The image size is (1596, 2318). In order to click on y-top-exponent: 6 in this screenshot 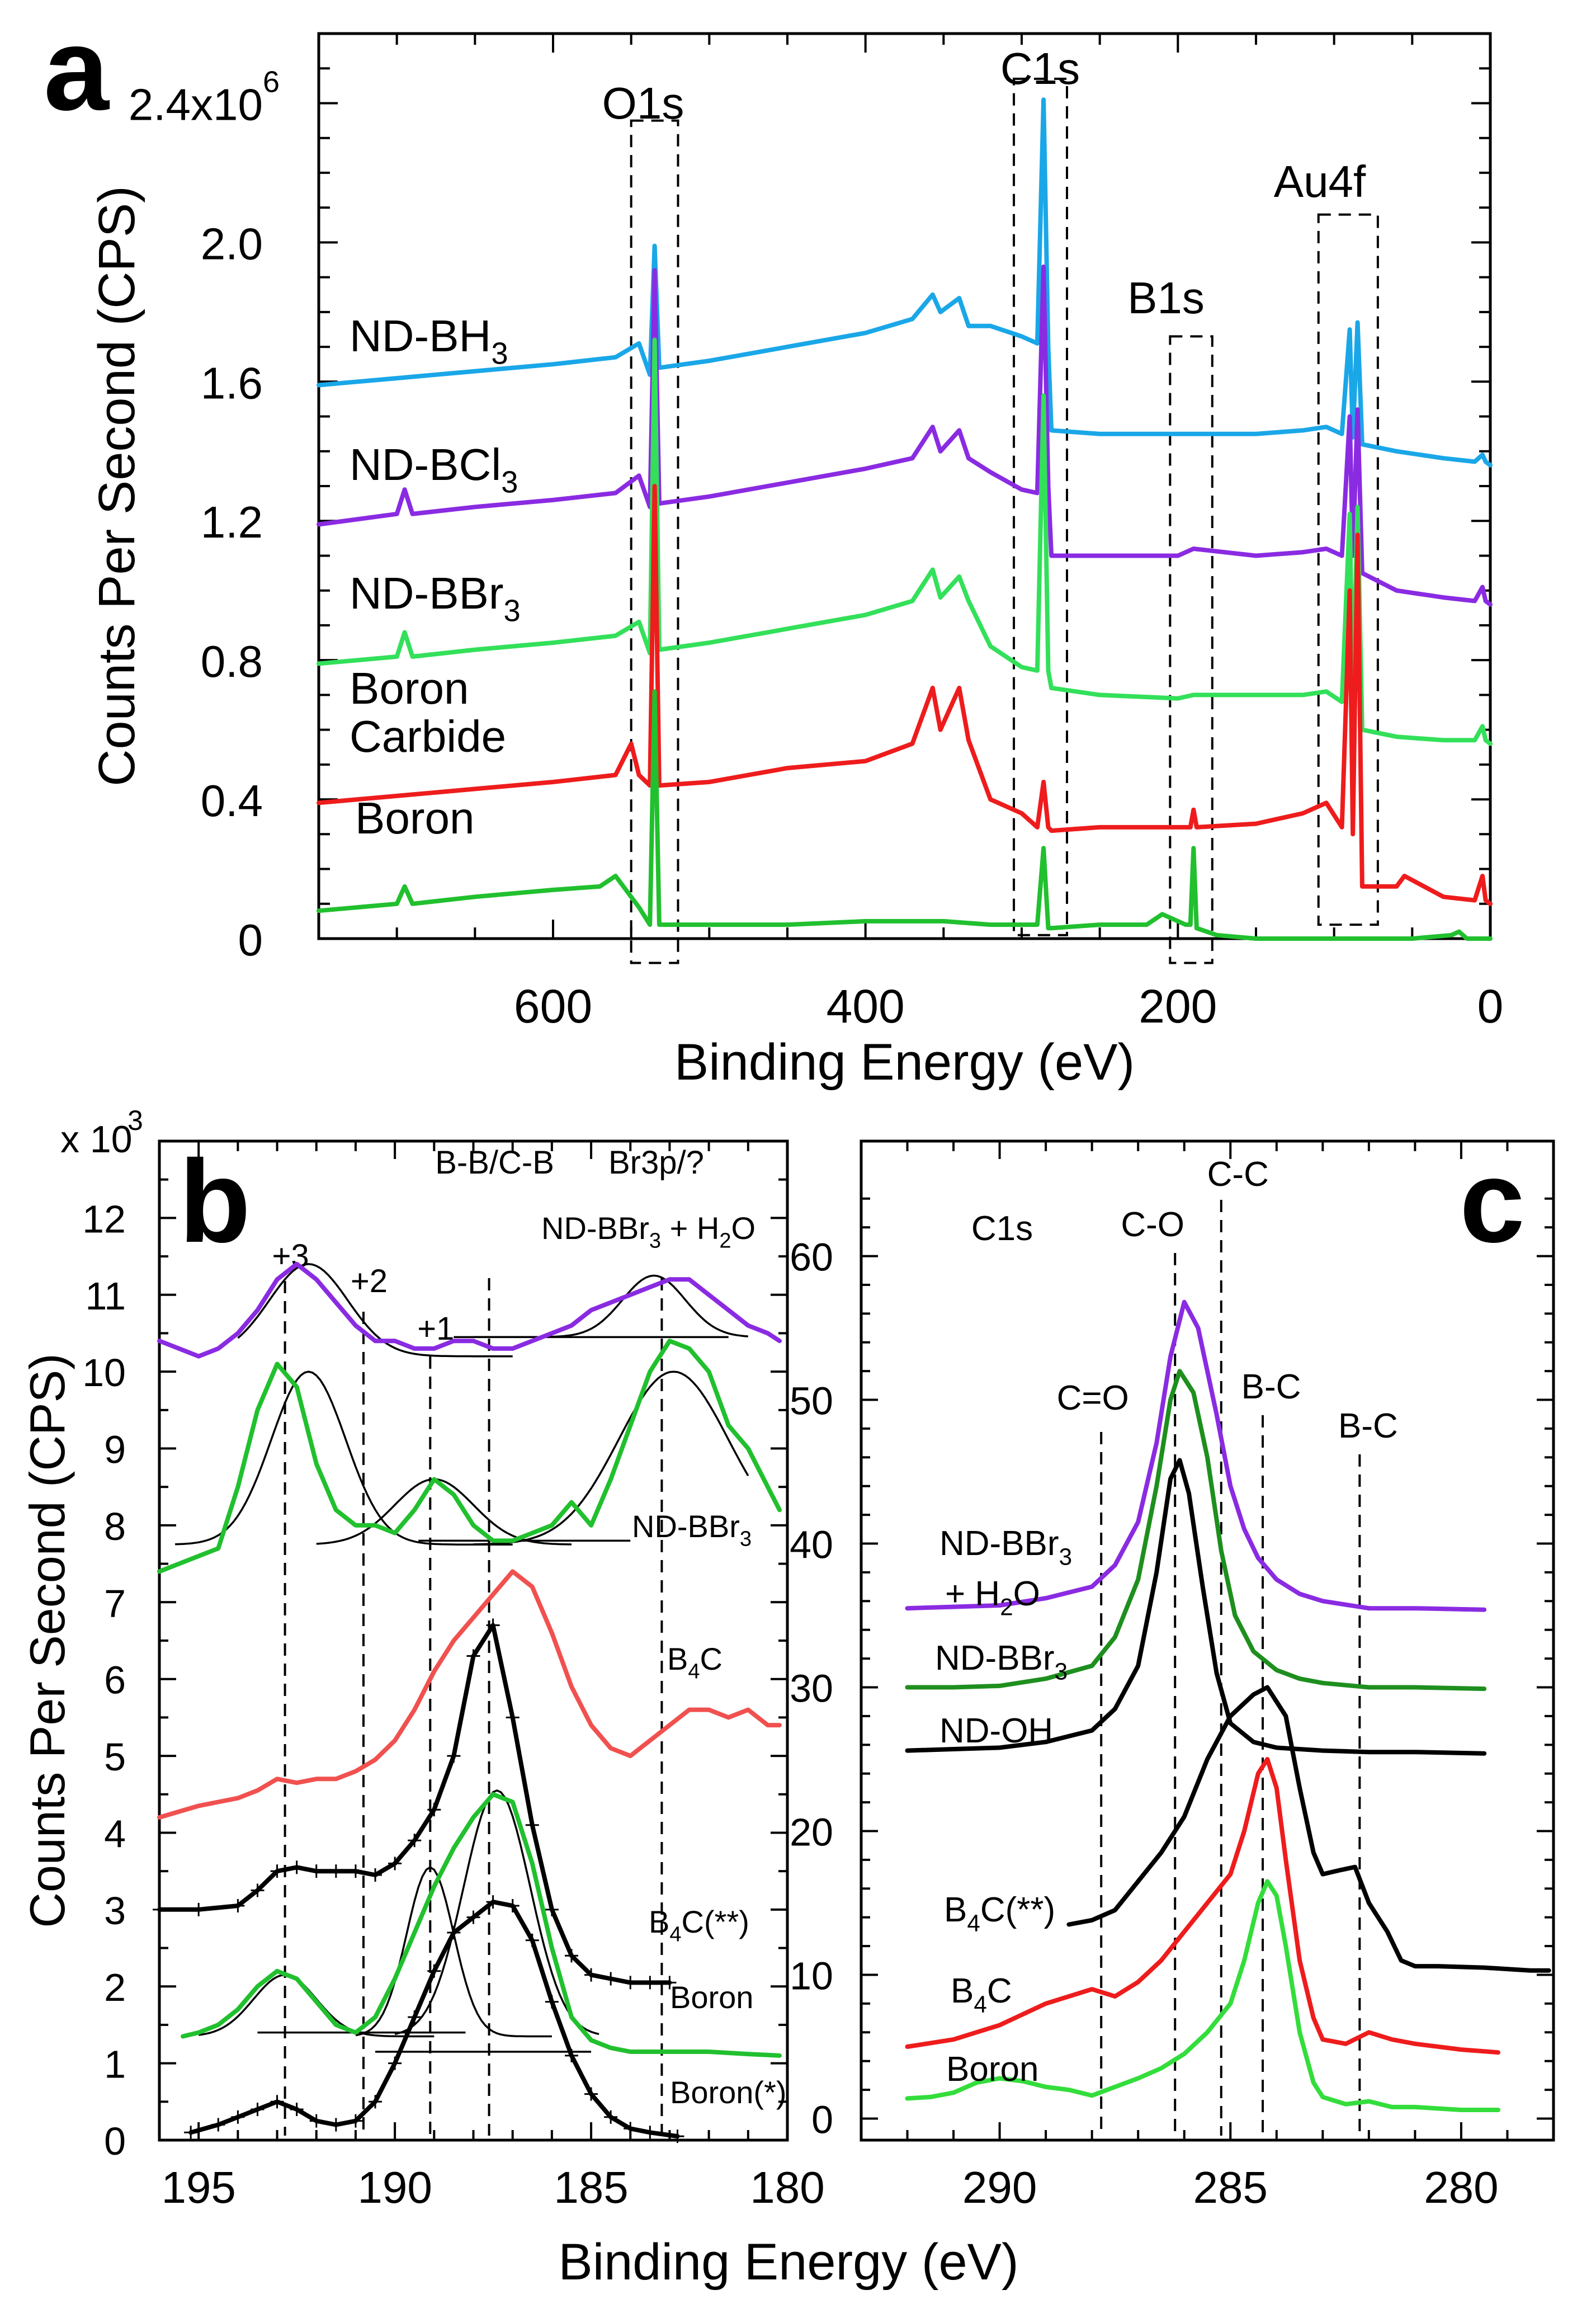, I will do `click(271, 81)`.